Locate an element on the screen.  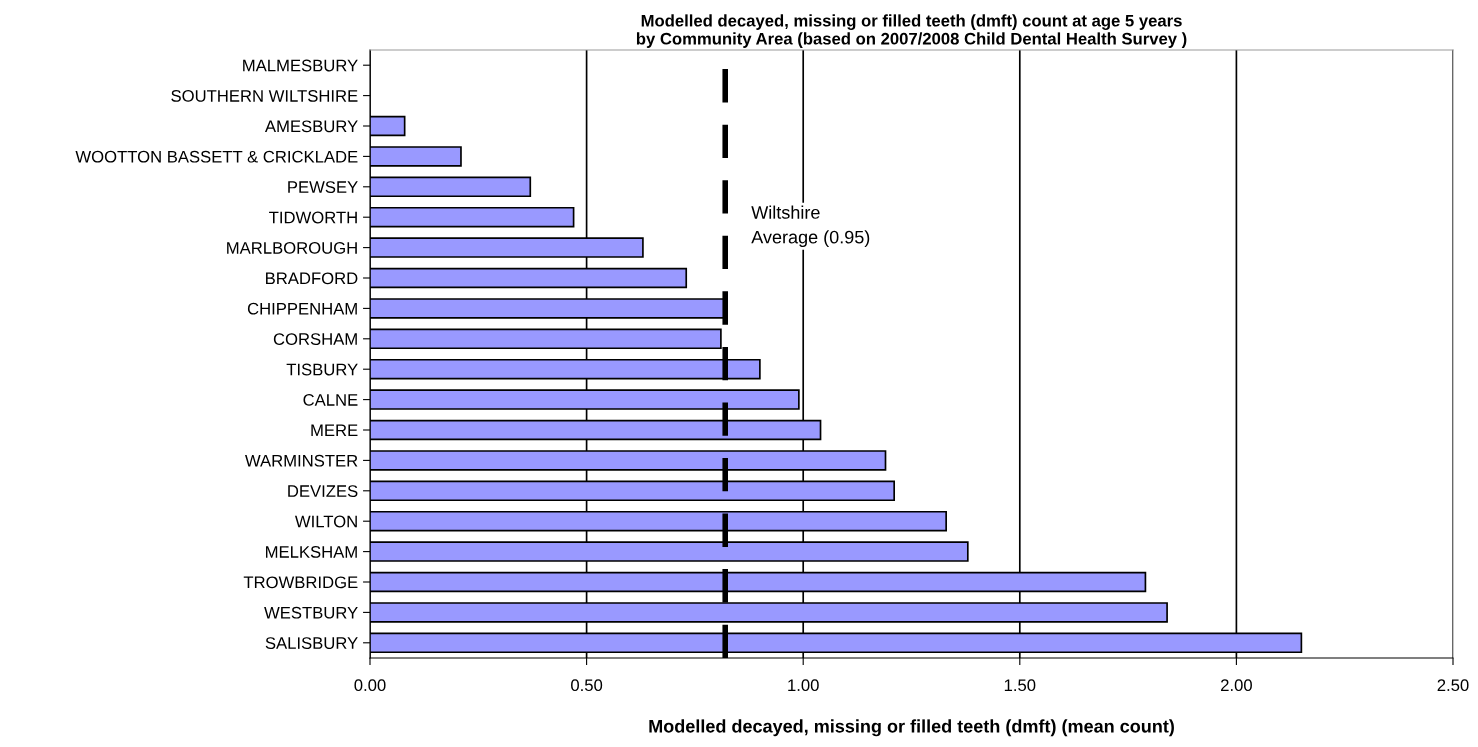
x-tick-label: 0.50 is located at coordinates (587, 685).